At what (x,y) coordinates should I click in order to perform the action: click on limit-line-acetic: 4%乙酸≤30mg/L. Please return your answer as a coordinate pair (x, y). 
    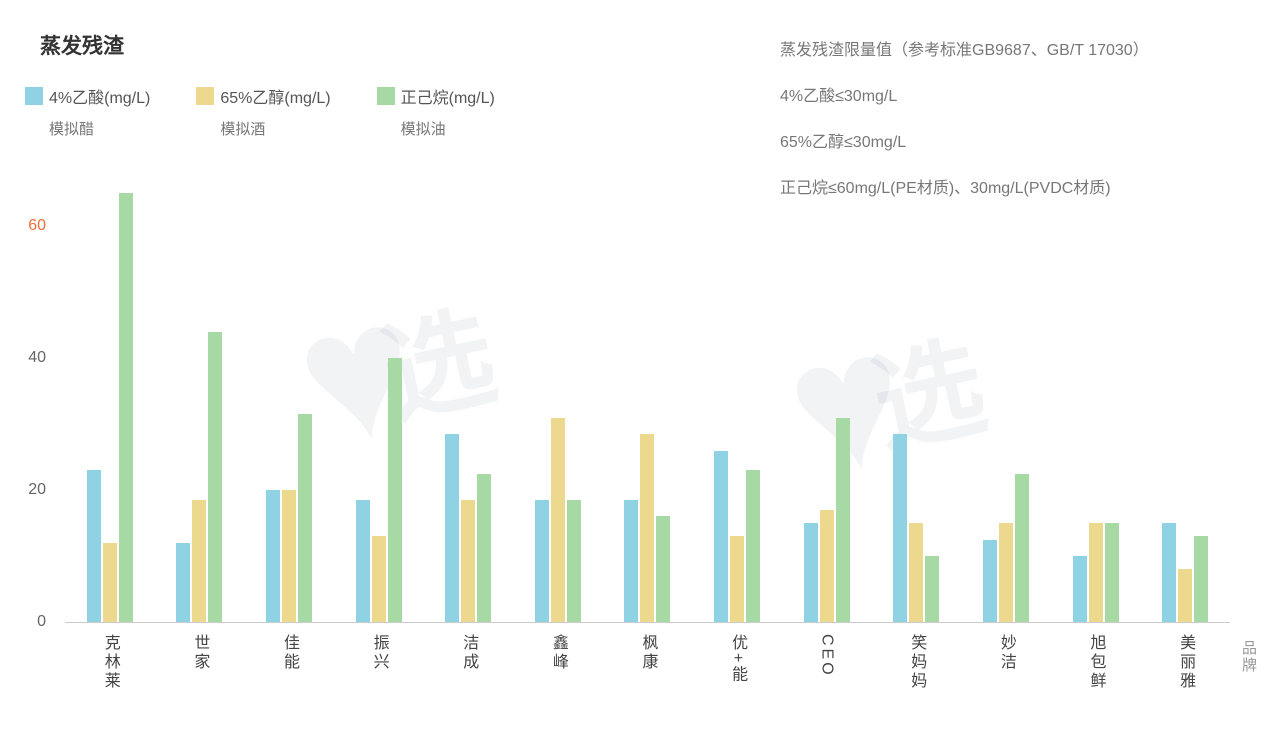
    Looking at the image, I should click on (839, 96).